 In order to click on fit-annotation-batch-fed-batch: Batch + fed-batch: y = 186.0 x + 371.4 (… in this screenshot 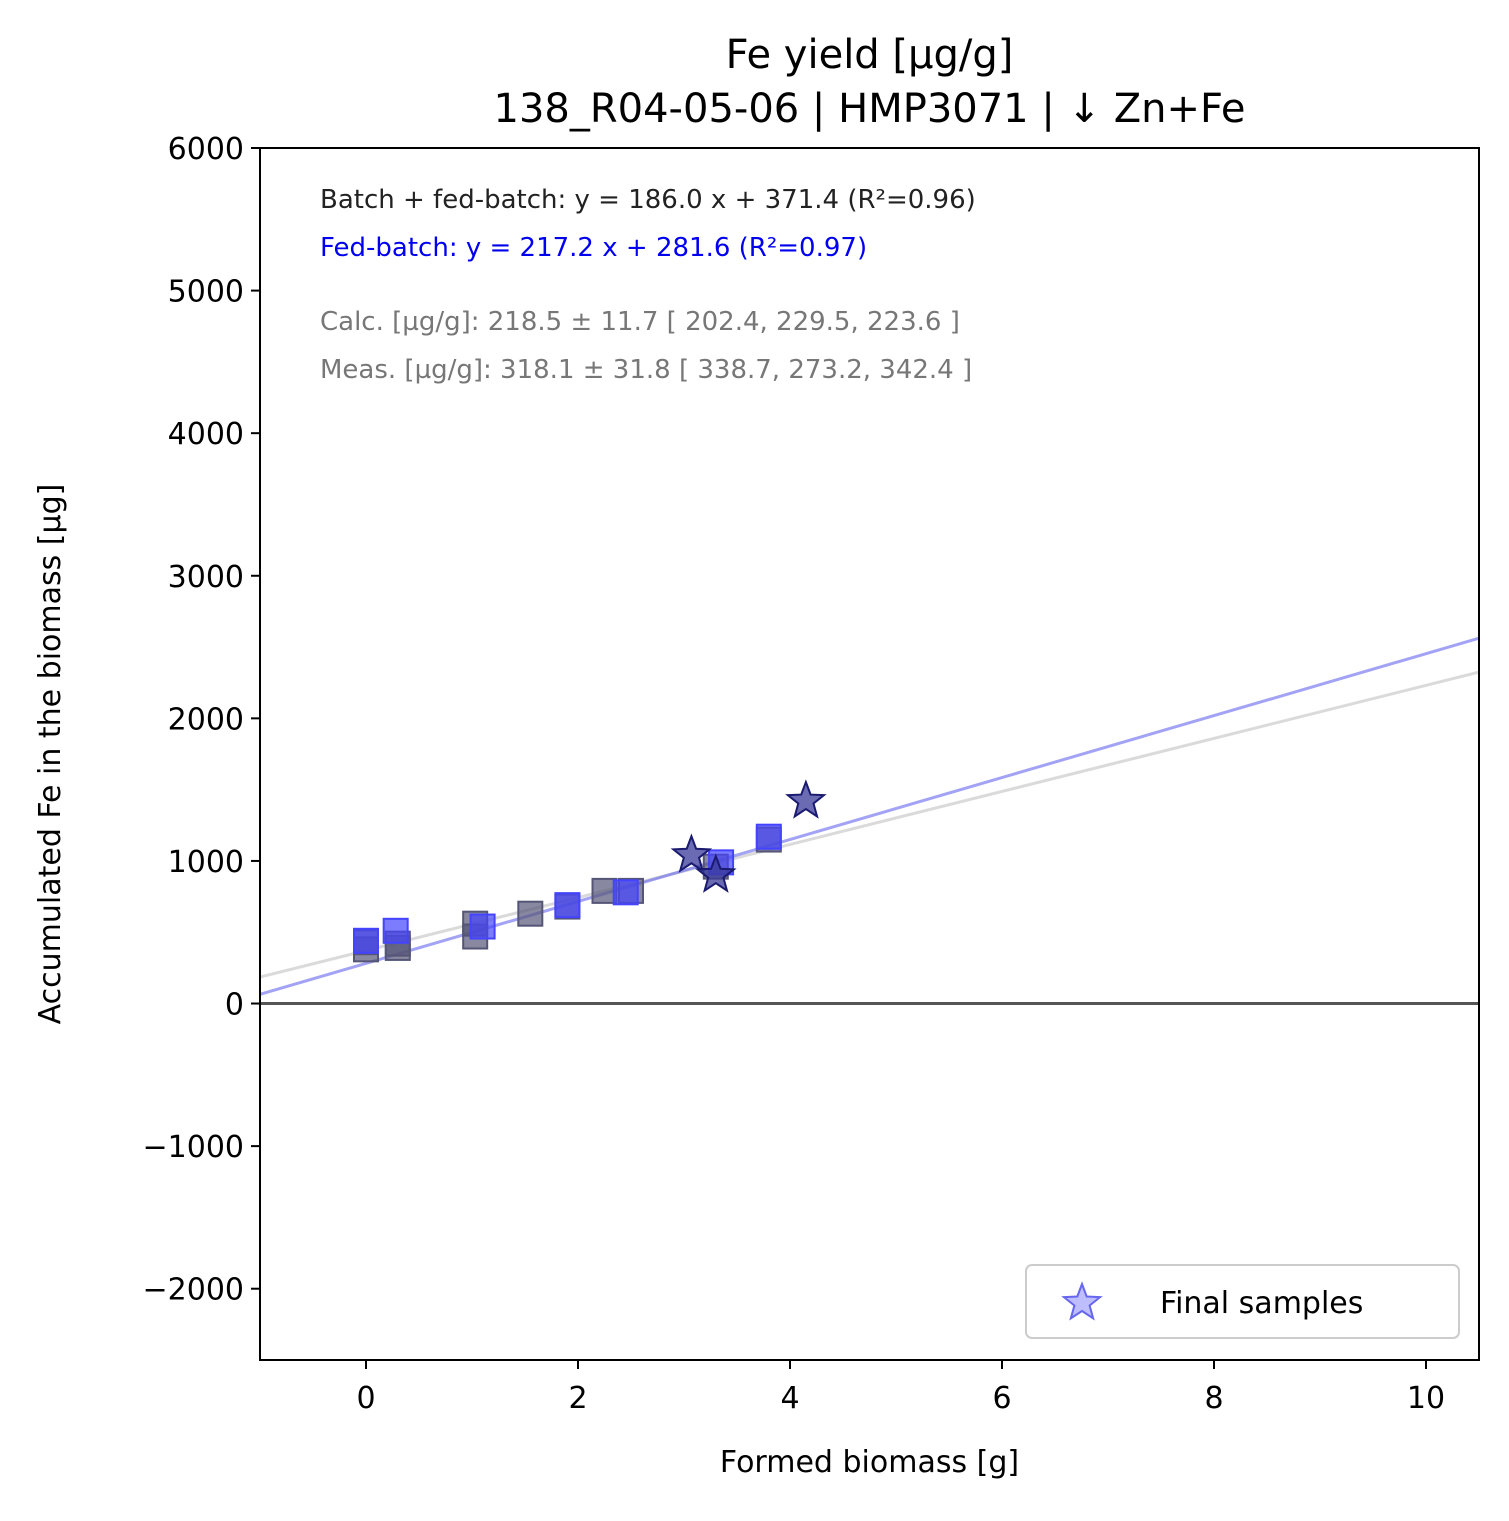, I will do `click(648, 200)`.